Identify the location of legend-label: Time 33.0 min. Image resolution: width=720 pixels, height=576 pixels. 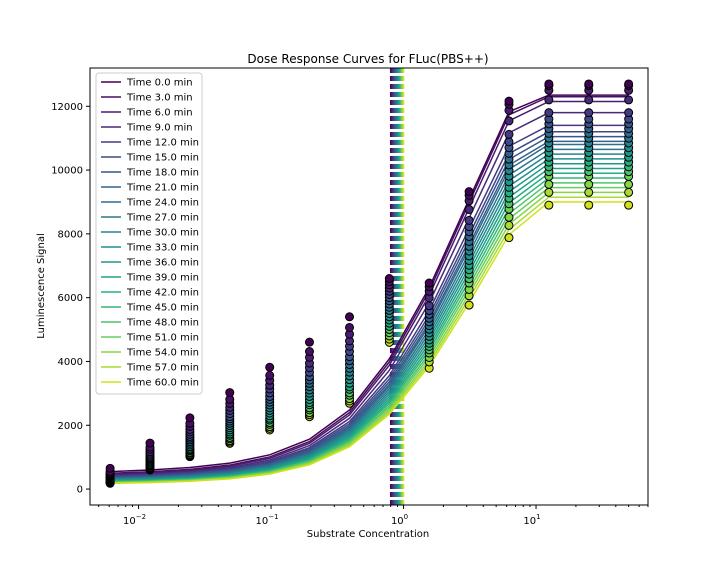
(162, 248).